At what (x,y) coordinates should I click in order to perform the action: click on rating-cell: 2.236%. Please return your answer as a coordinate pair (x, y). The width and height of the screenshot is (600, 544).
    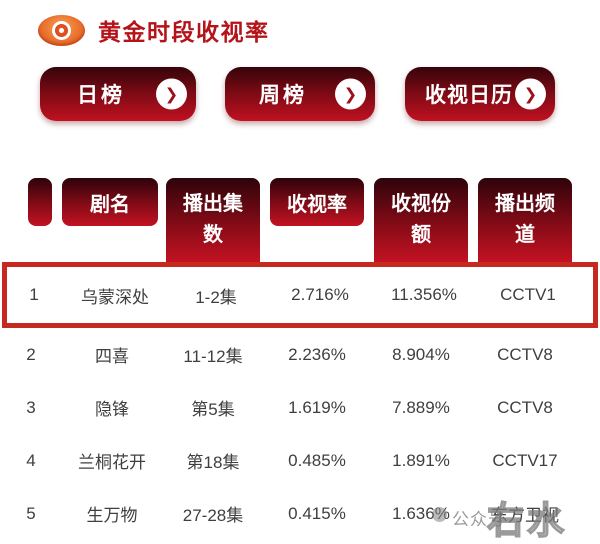
    Looking at the image, I should click on (317, 354).